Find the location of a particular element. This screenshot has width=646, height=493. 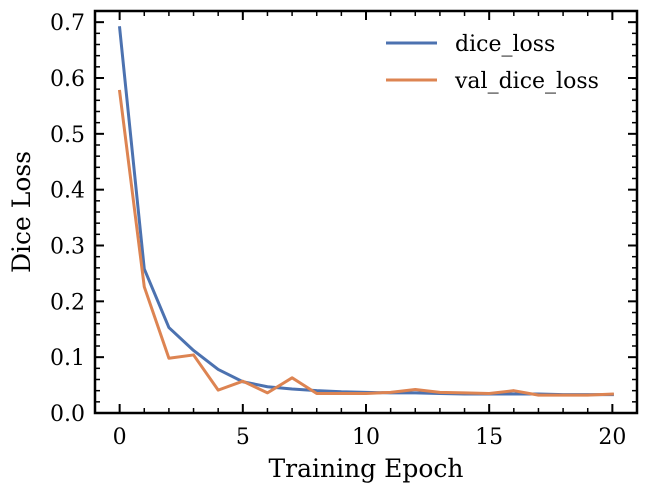

y-tick-label: 0.7 is located at coordinates (67, 23).